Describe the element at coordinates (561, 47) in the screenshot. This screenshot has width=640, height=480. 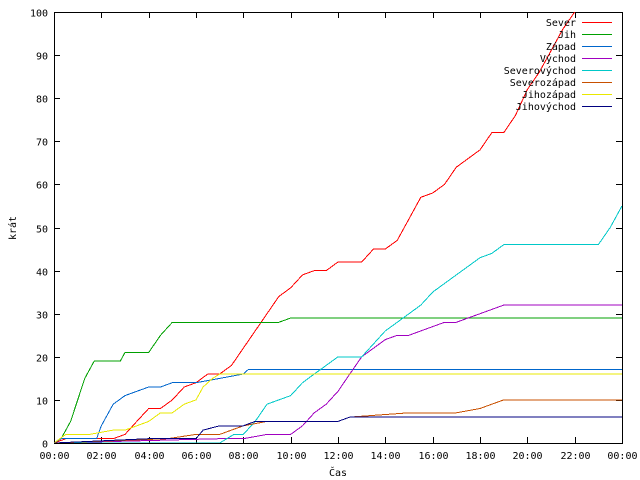
I see `legend-label-2: Západ` at that location.